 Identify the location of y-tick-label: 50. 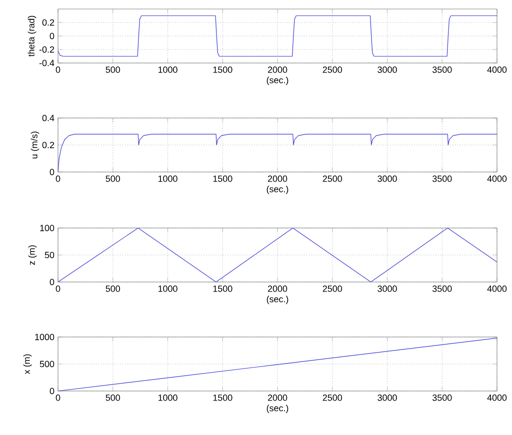
(49, 255).